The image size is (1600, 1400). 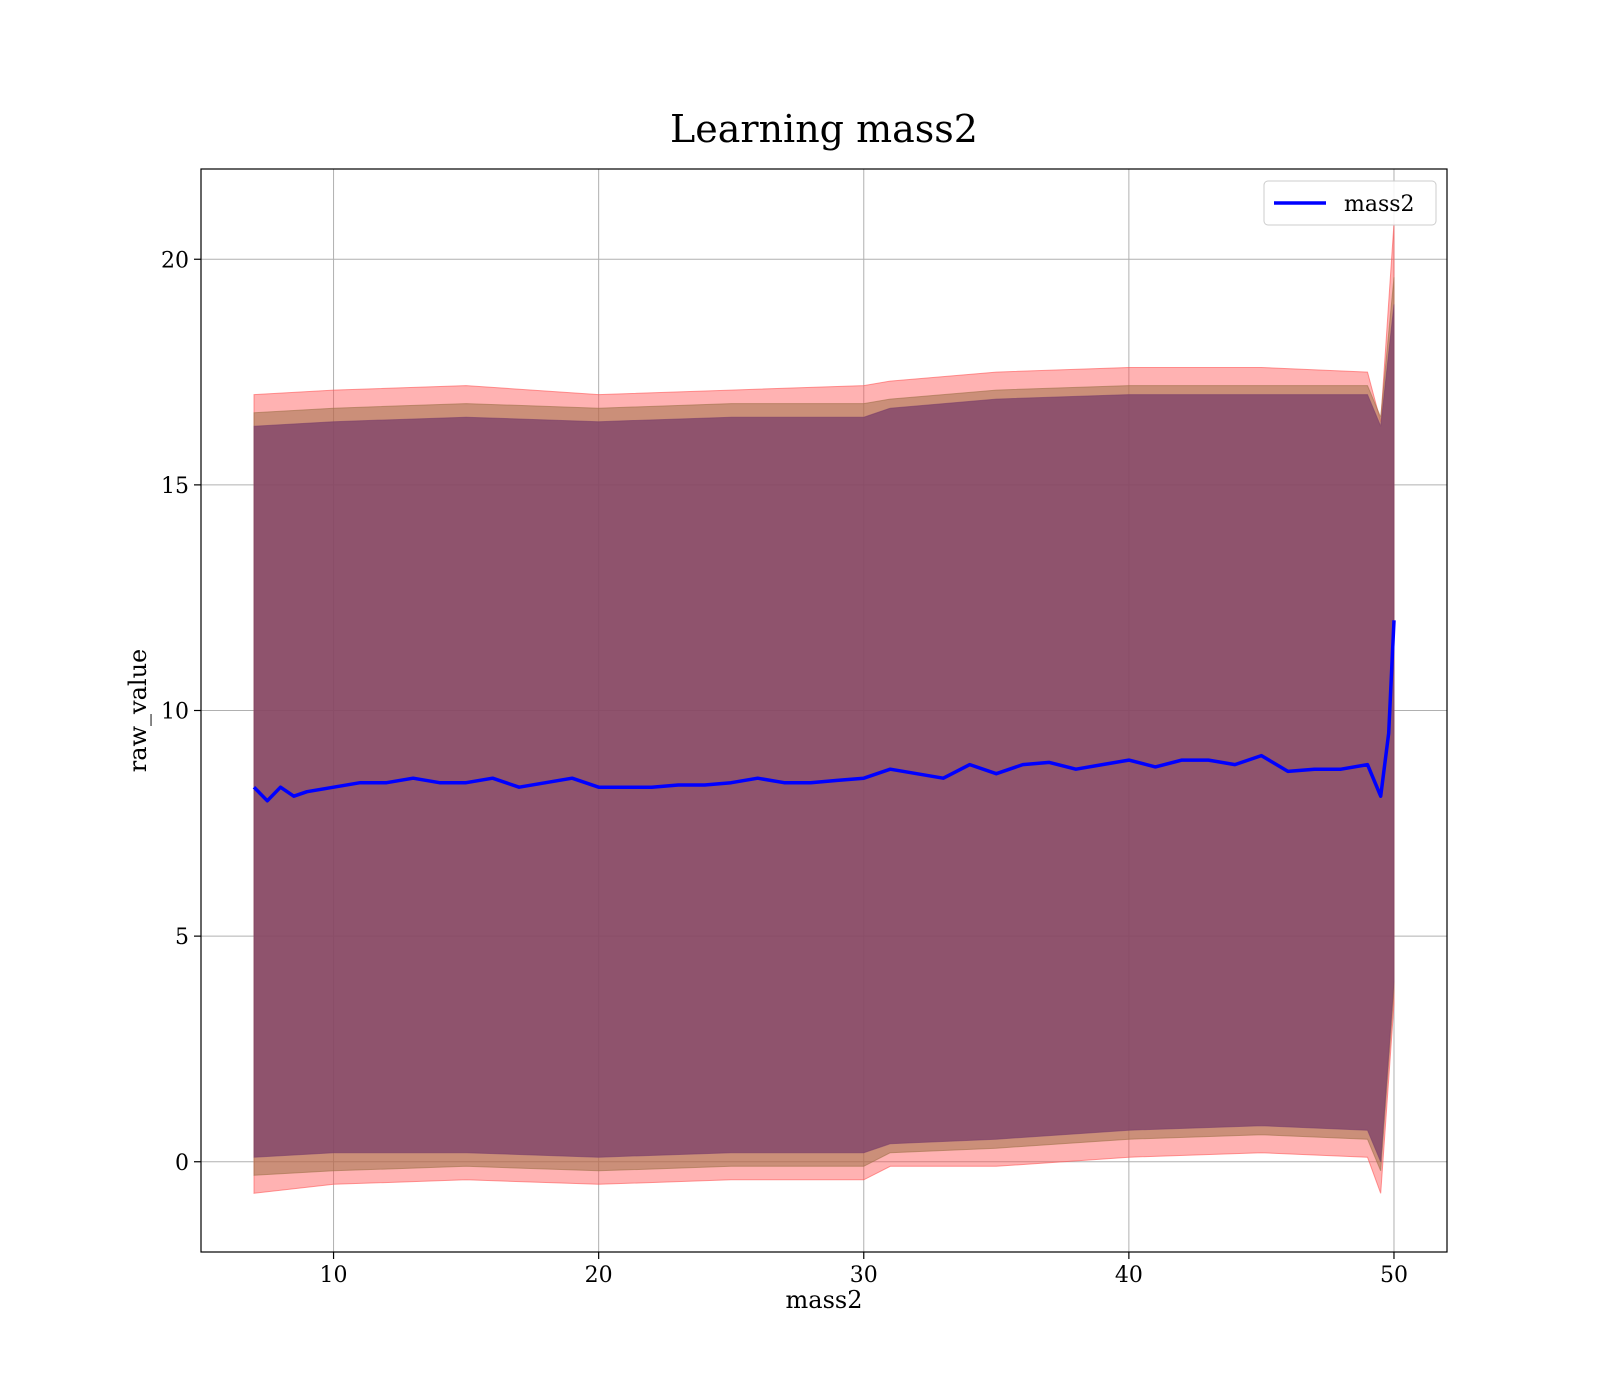 I want to click on x-tick-label: 10, so click(x=334, y=1275).